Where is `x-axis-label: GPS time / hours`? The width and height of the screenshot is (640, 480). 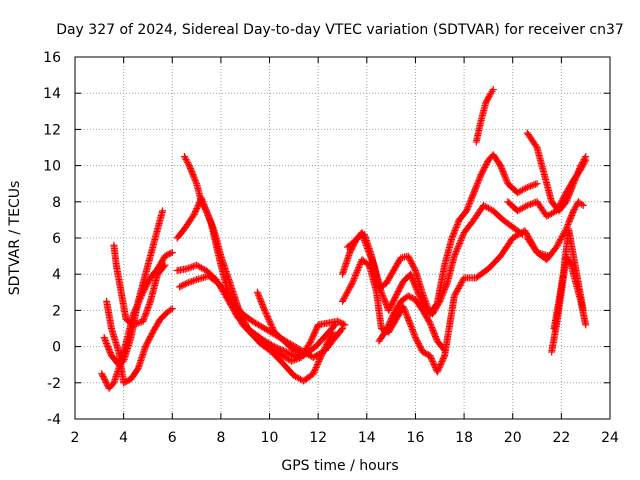
x-axis-label: GPS time / hours is located at coordinates (339, 466).